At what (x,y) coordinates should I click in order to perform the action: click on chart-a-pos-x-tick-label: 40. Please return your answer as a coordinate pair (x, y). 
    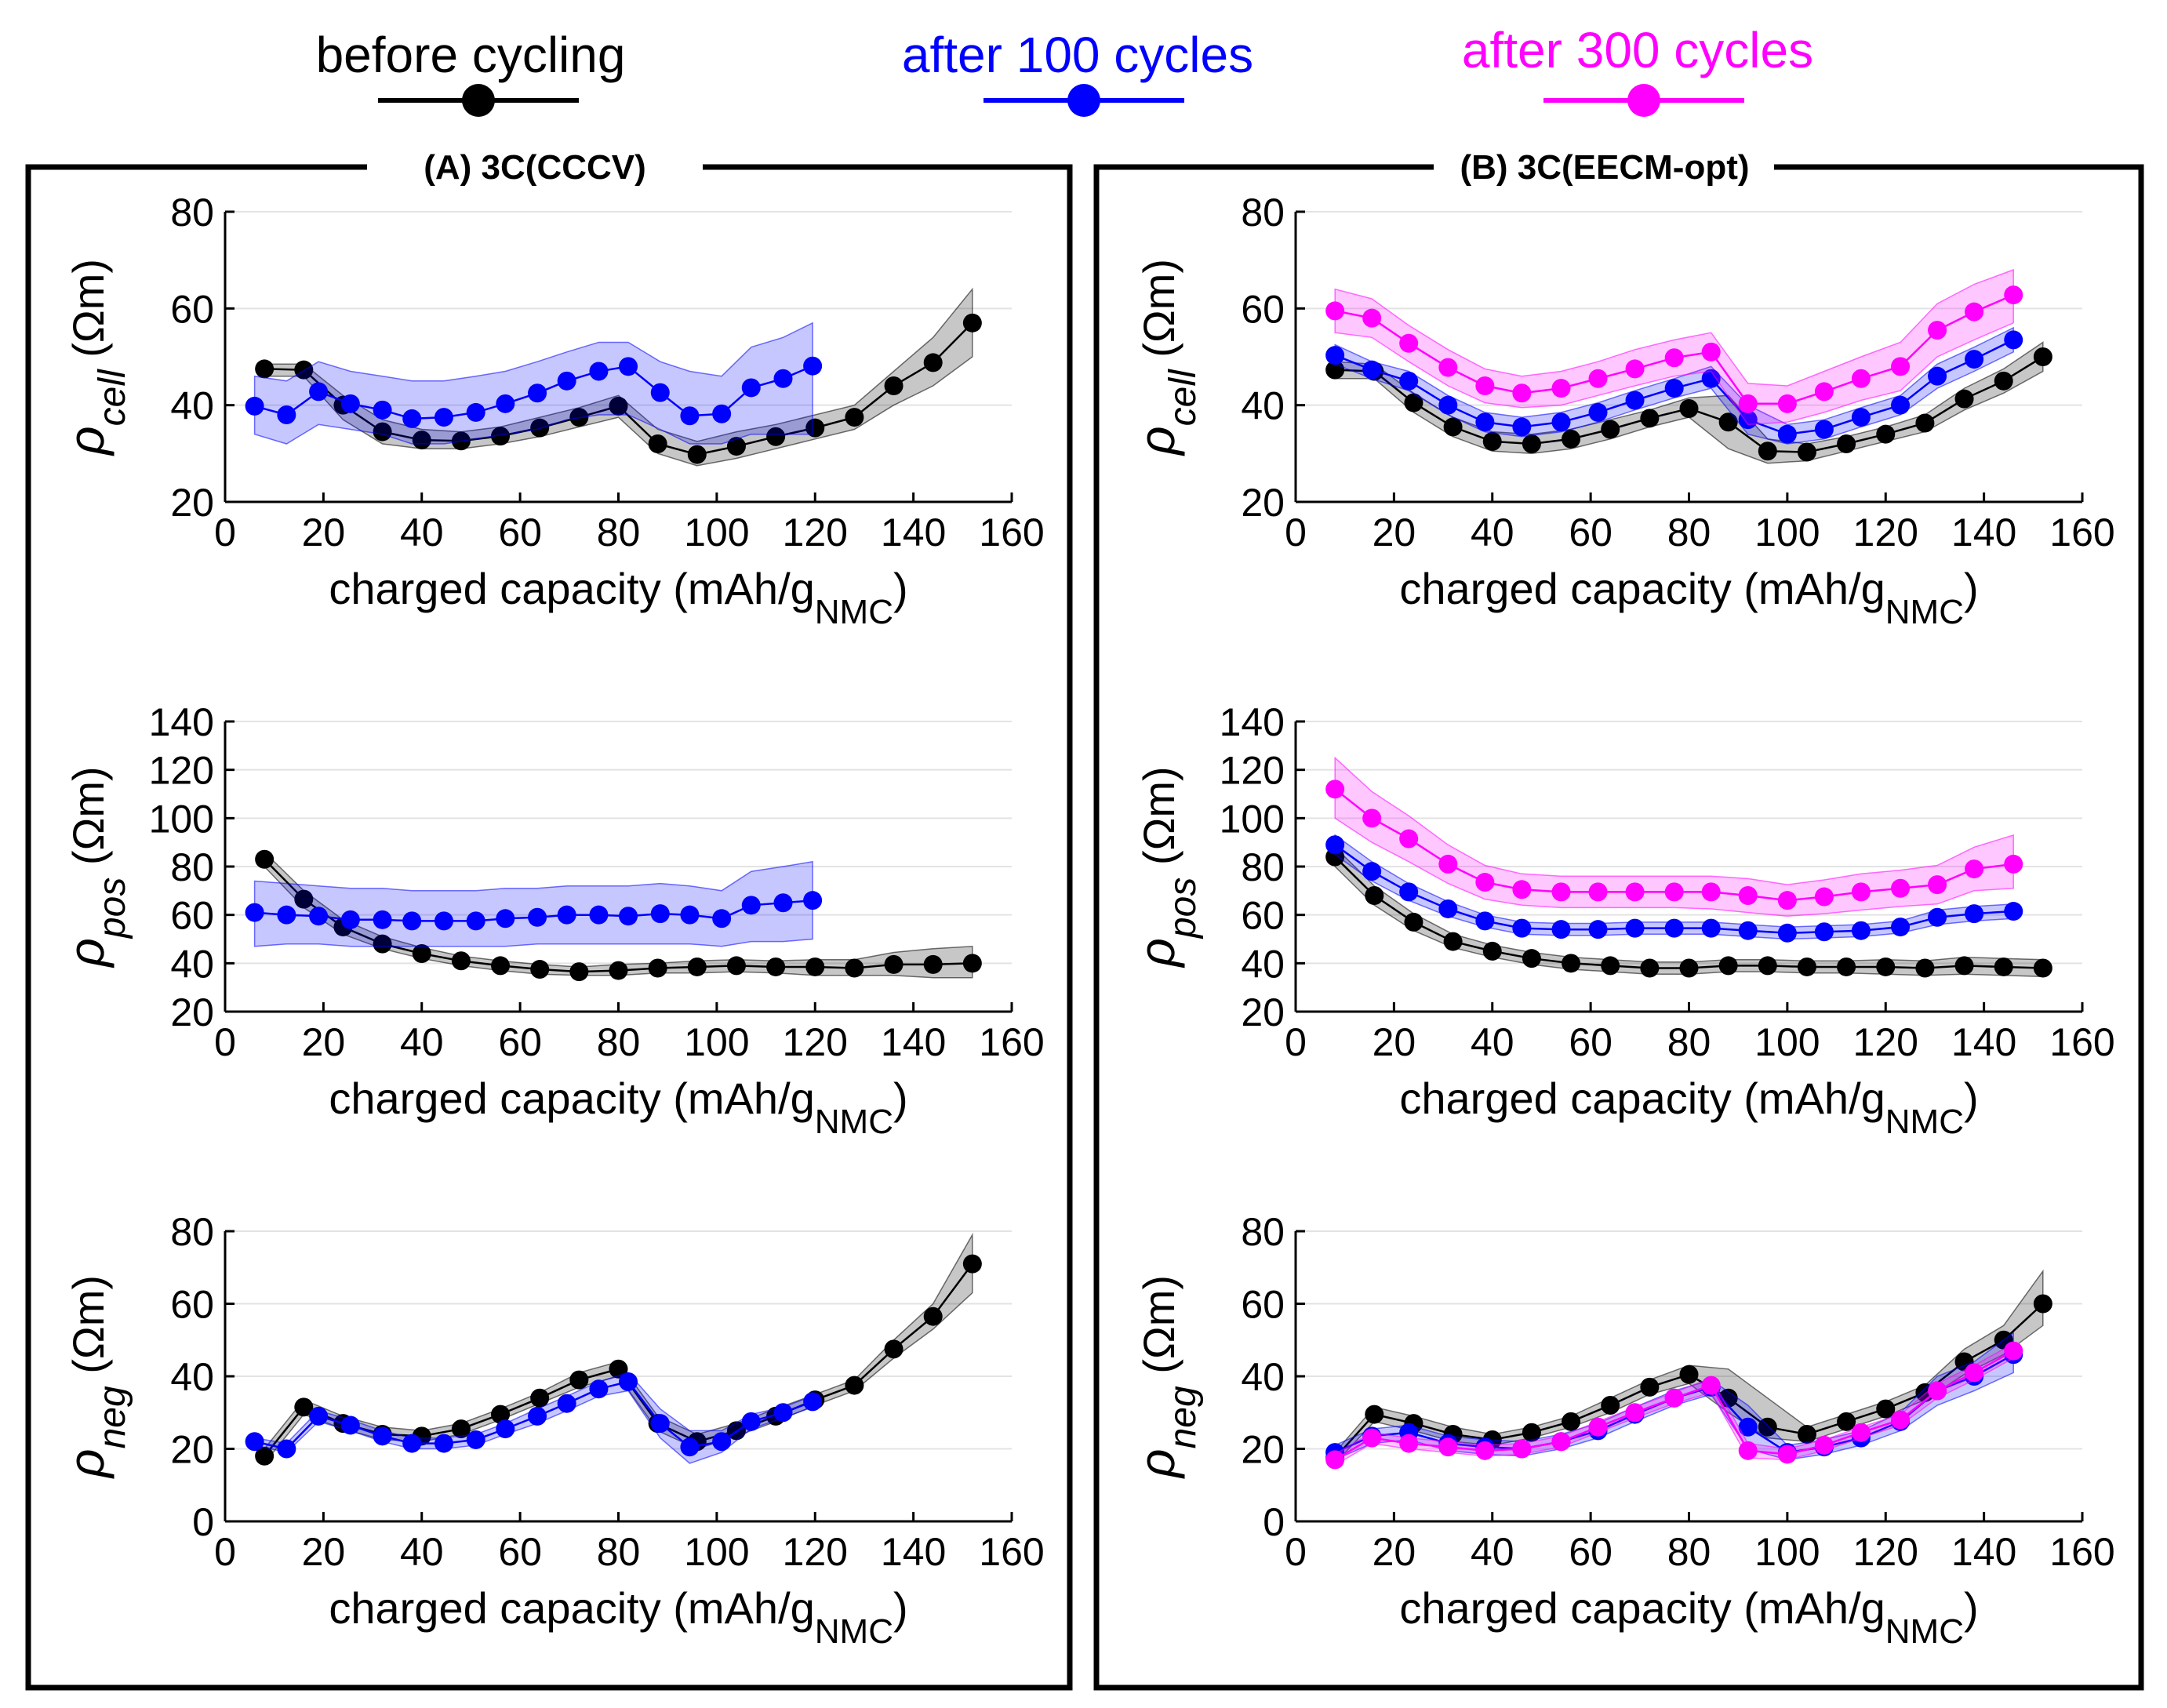
    Looking at the image, I should click on (422, 1042).